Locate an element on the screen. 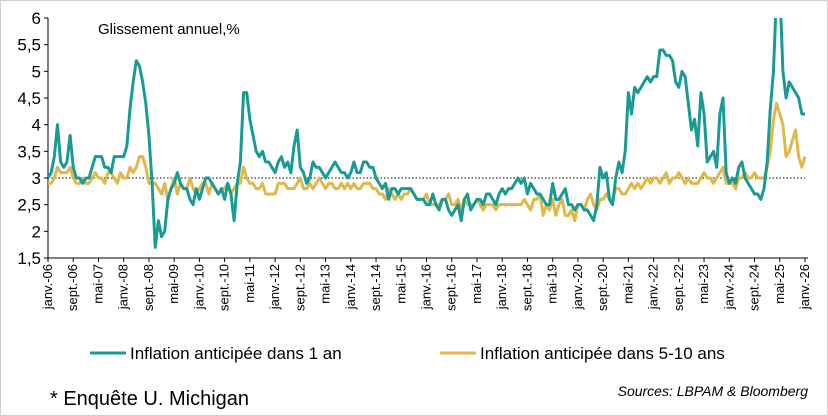 This screenshot has width=828, height=416. x-tick-label: janv.-06 is located at coordinates (47, 287).